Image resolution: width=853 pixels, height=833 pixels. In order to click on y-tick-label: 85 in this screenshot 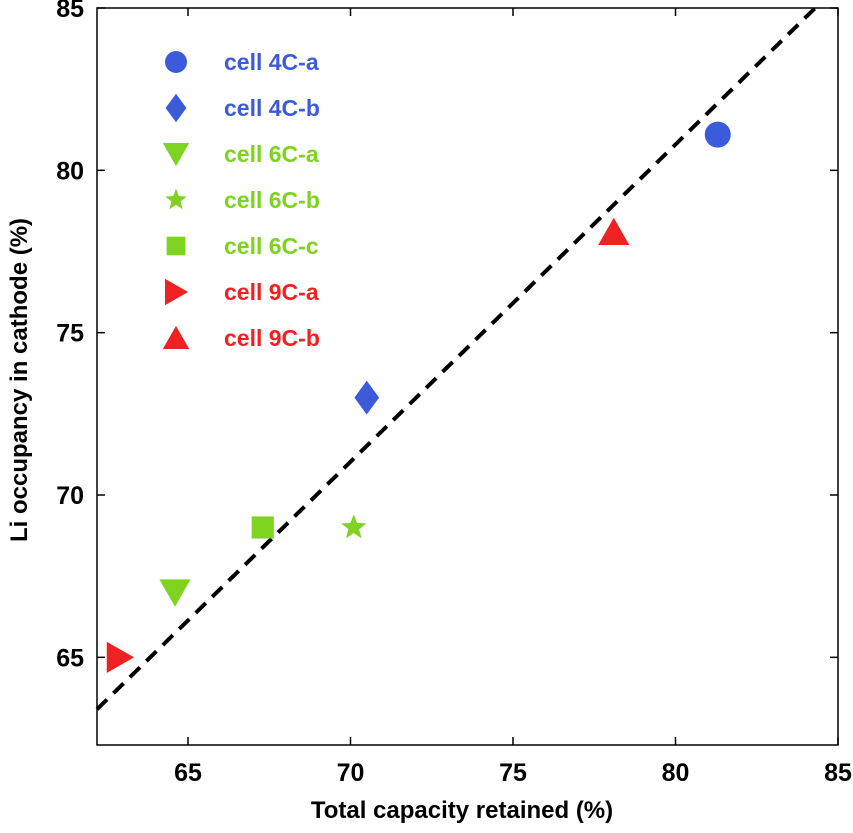, I will do `click(70, 11)`.